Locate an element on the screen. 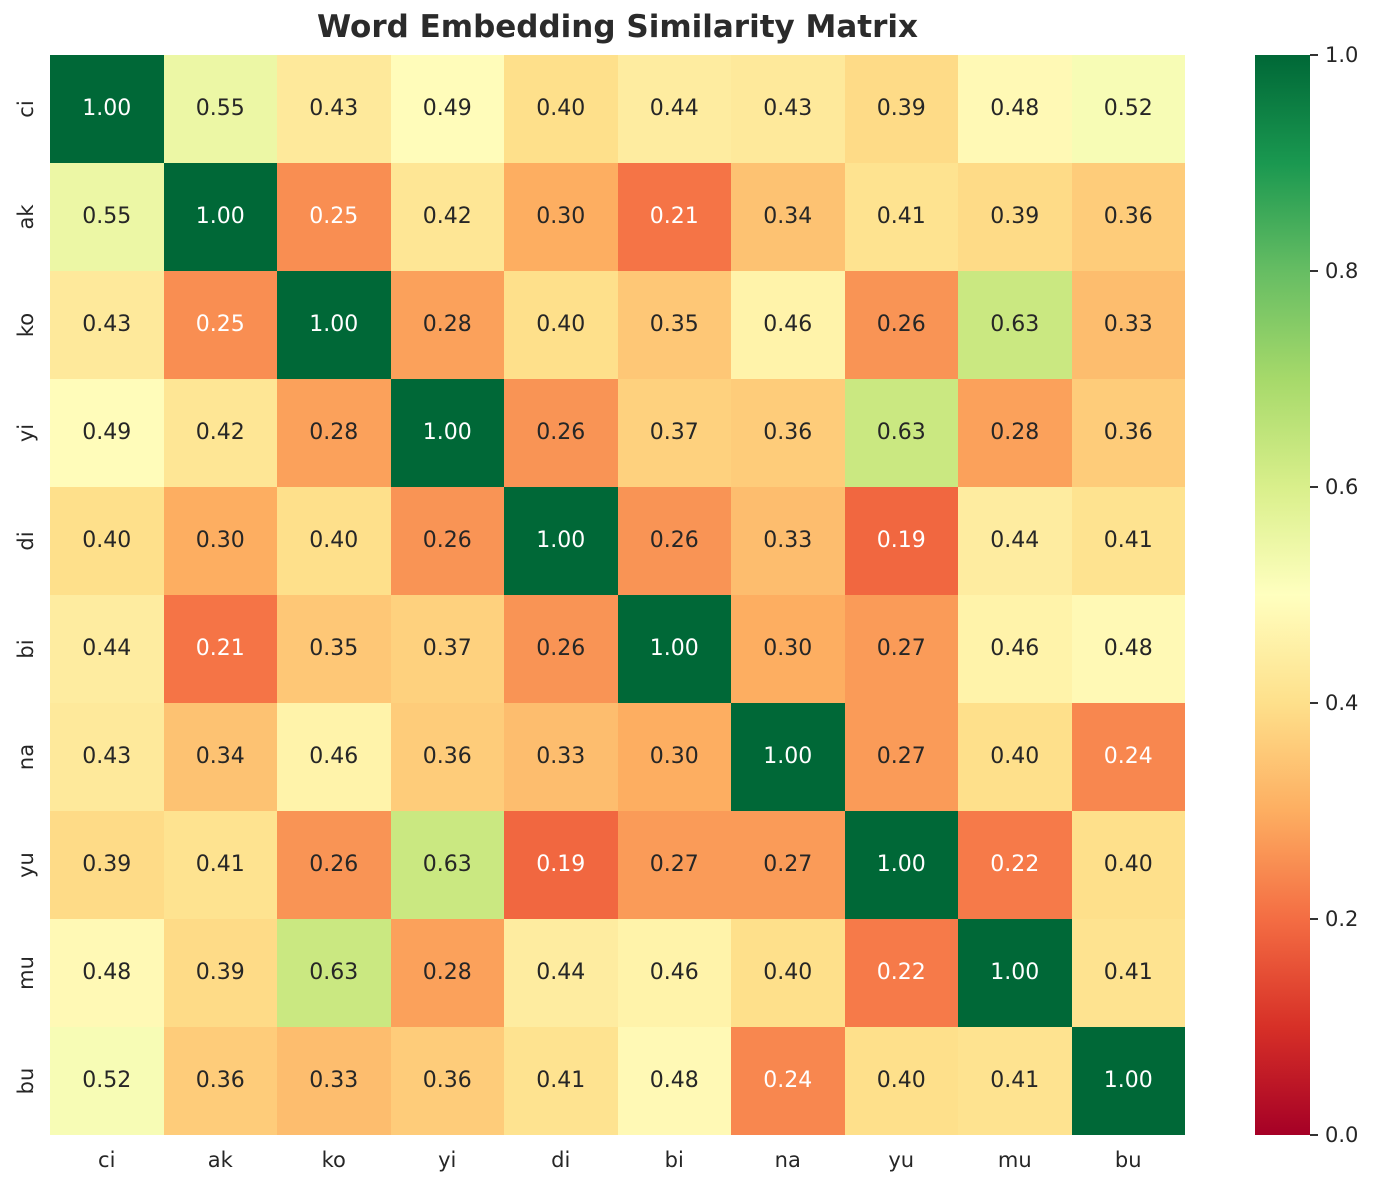 This screenshot has width=1373, height=1186. cell-value: 0.30 is located at coordinates (674, 756).